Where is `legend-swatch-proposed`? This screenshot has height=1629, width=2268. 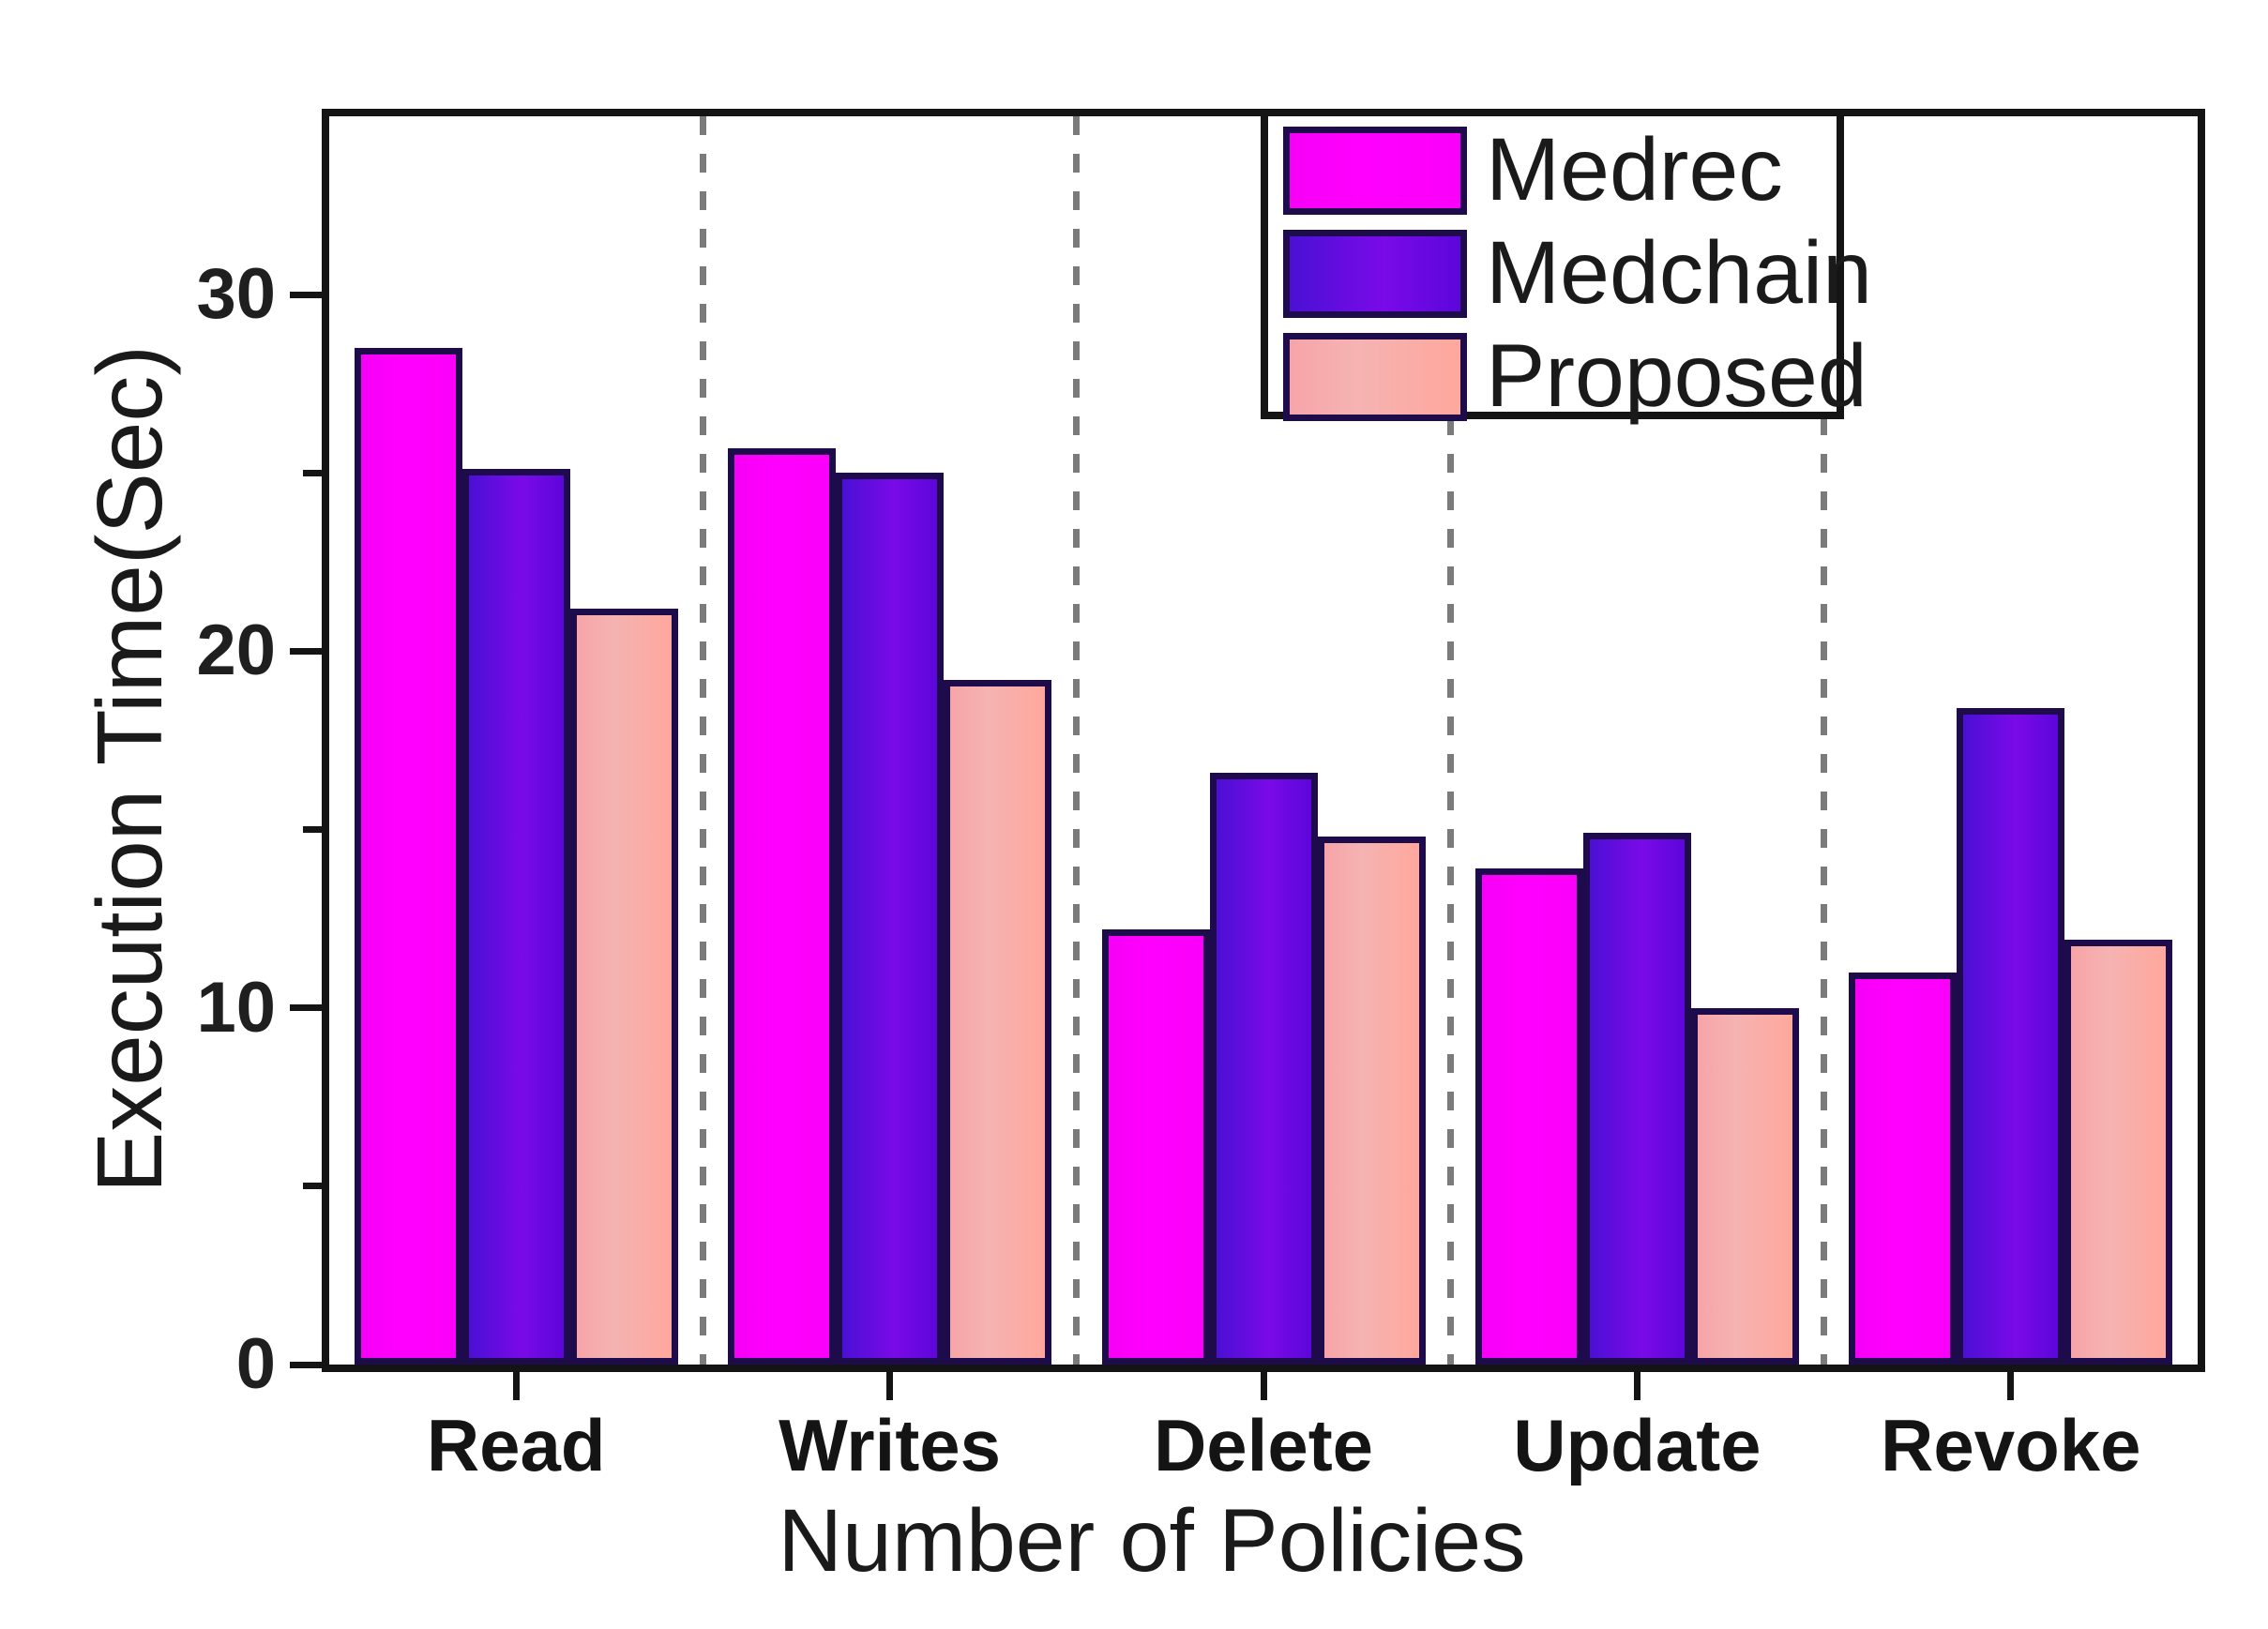
legend-swatch-proposed is located at coordinates (1375, 377).